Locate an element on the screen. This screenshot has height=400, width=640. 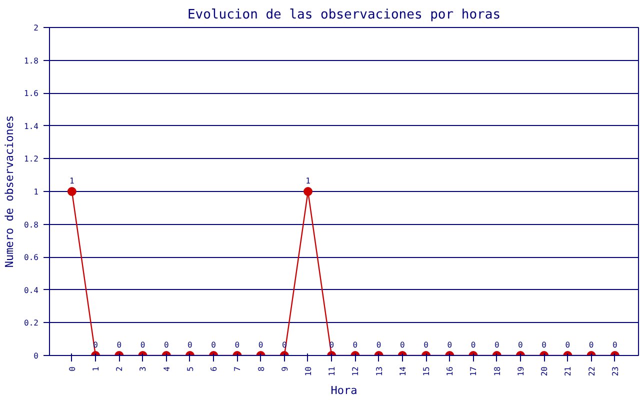
x-tick-label: 8 is located at coordinates (261, 369).